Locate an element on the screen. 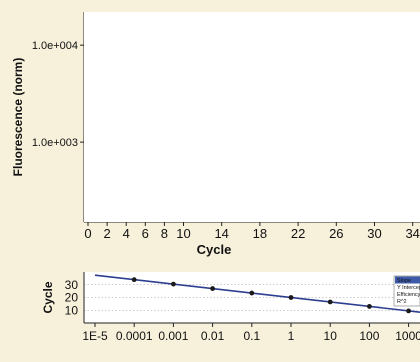 The width and height of the screenshot is (420, 362). x-tick-label: 2 is located at coordinates (106, 233).